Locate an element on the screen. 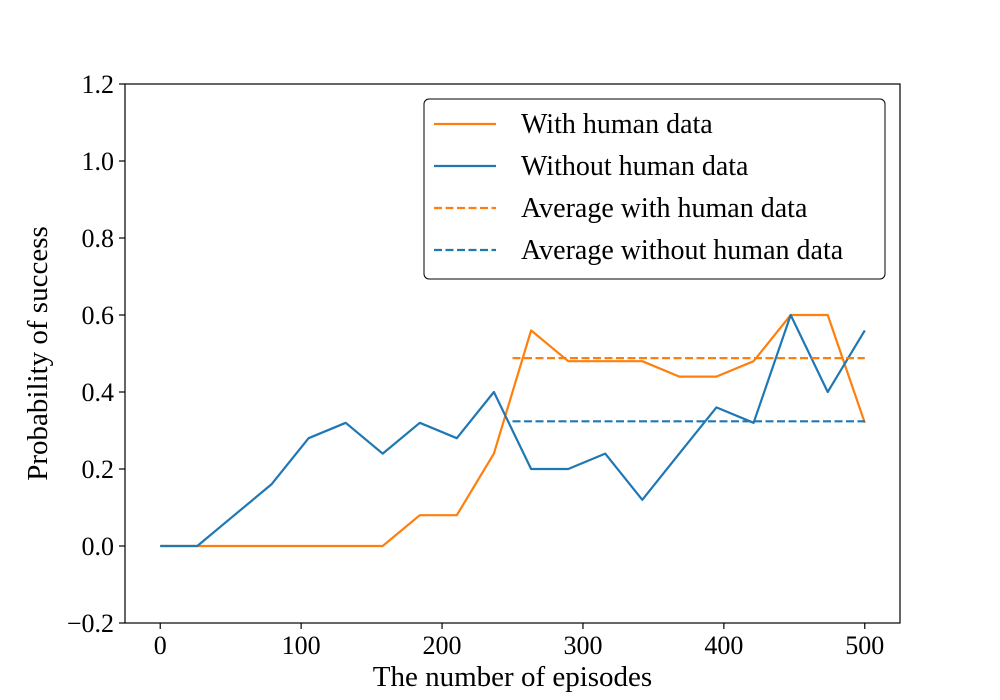 Image resolution: width=1000 pixels, height=700 pixels. legend-label-average-without-human-data: Average without human data is located at coordinates (682, 250).